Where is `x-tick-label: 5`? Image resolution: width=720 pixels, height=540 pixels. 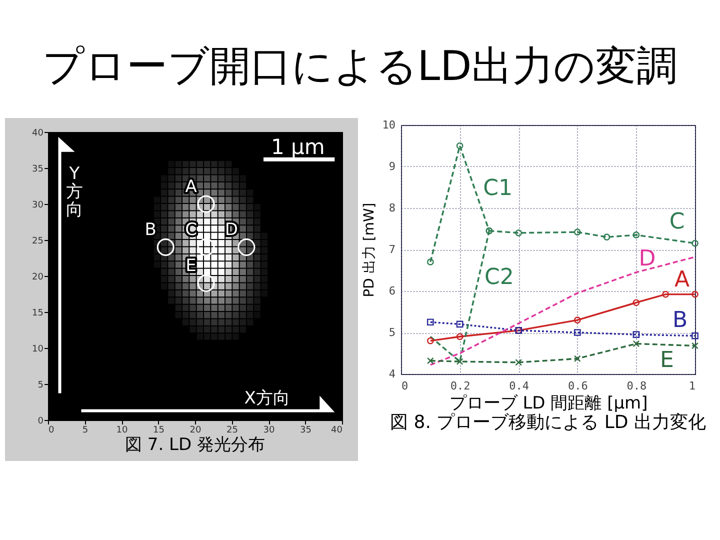
x-tick-label: 5 is located at coordinates (85, 431).